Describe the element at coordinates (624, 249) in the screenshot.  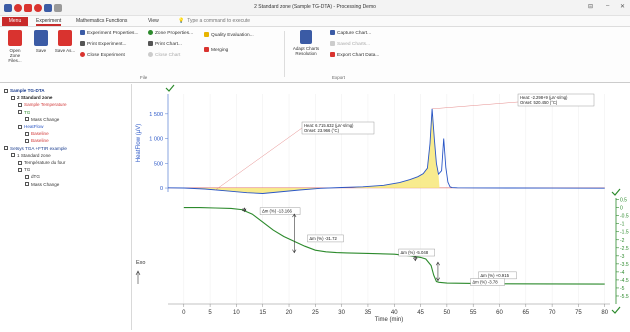
I see `tg-tick-label: -2.5` at that location.